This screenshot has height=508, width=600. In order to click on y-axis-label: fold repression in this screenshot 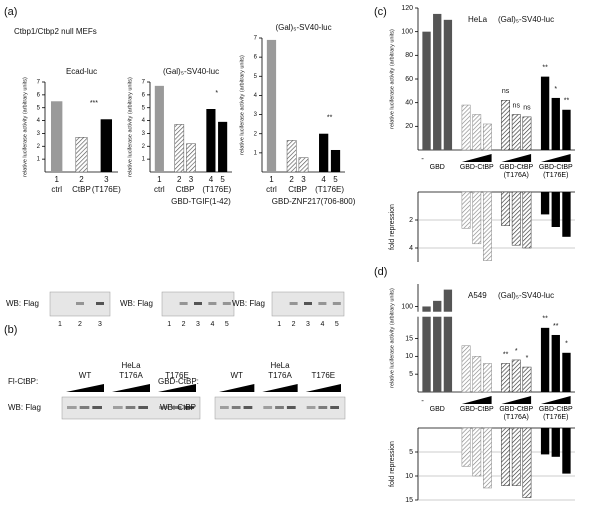, I will do `click(392, 227)`.